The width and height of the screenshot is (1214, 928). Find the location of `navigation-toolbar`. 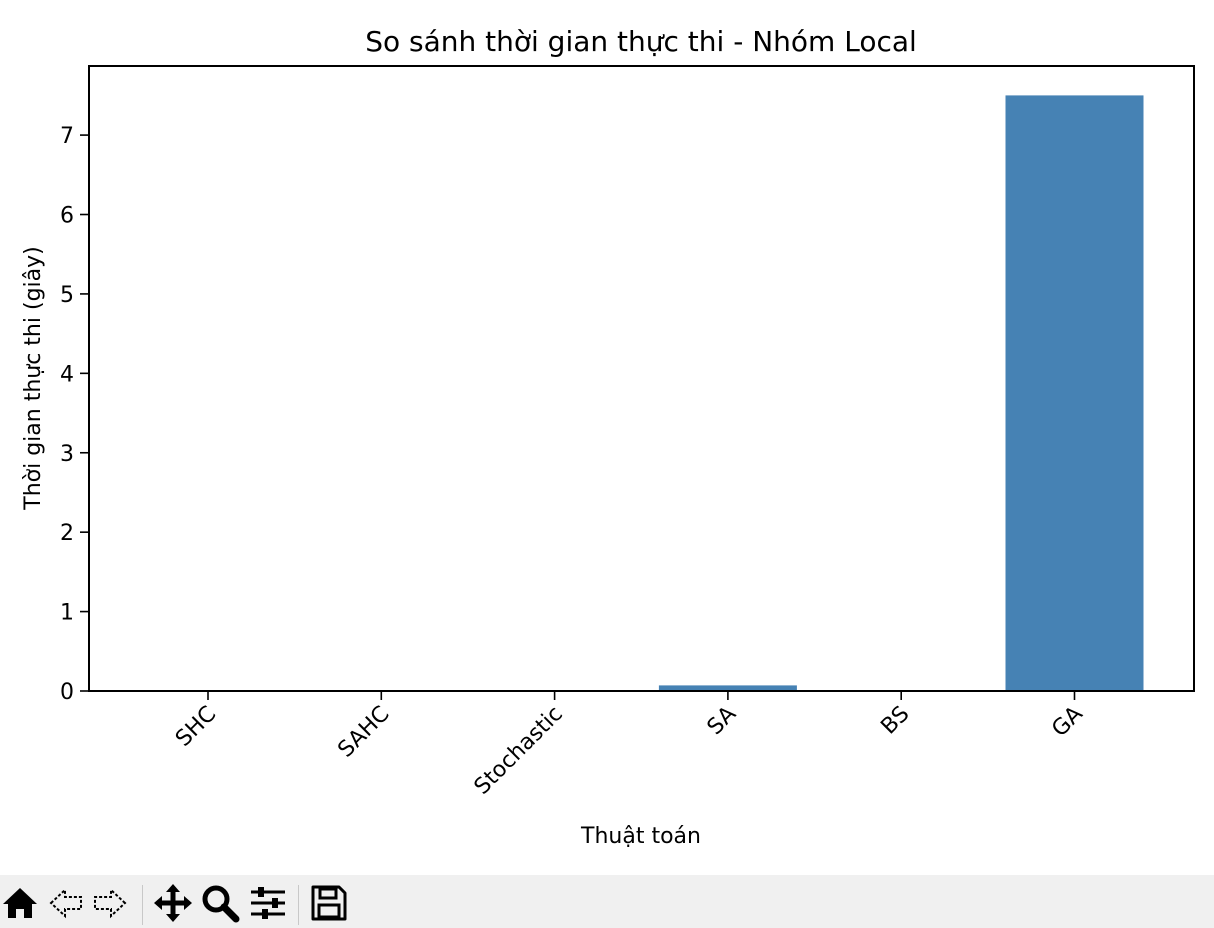

navigation-toolbar is located at coordinates (607, 901).